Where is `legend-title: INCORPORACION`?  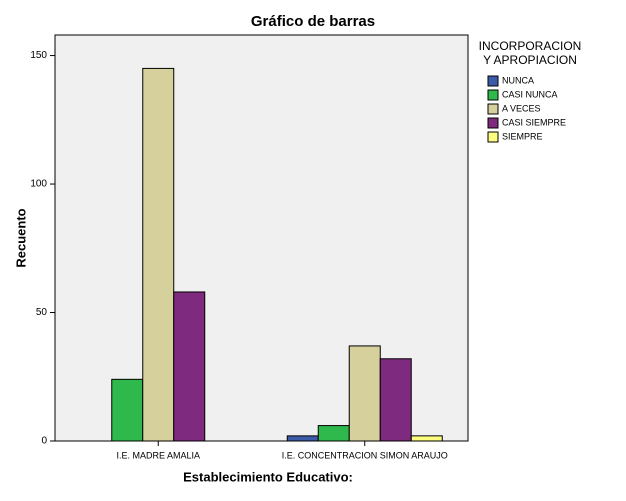
legend-title: INCORPORACION is located at coordinates (530, 46).